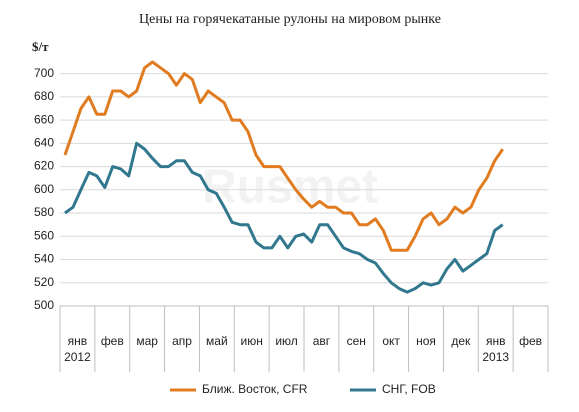  Describe the element at coordinates (40, 46) in the screenshot. I see `y-axis-label: $/т` at that location.